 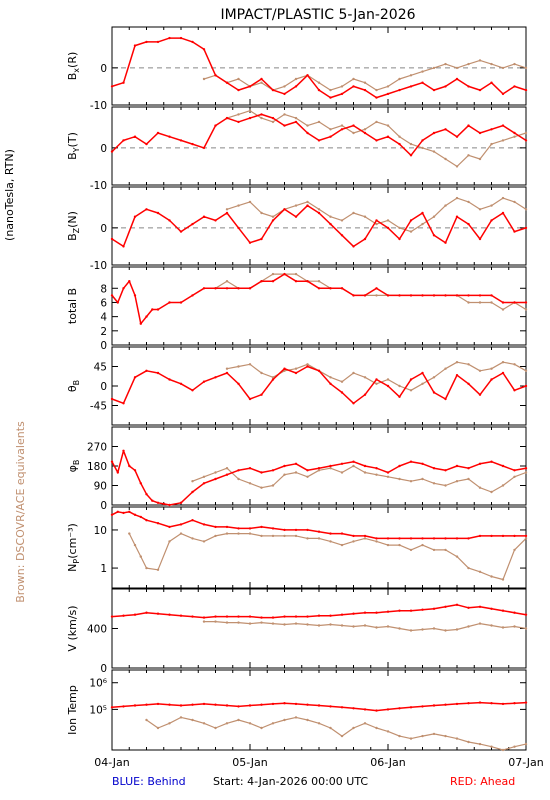 I want to click on series-dscovr-line, so click(x=371, y=292).